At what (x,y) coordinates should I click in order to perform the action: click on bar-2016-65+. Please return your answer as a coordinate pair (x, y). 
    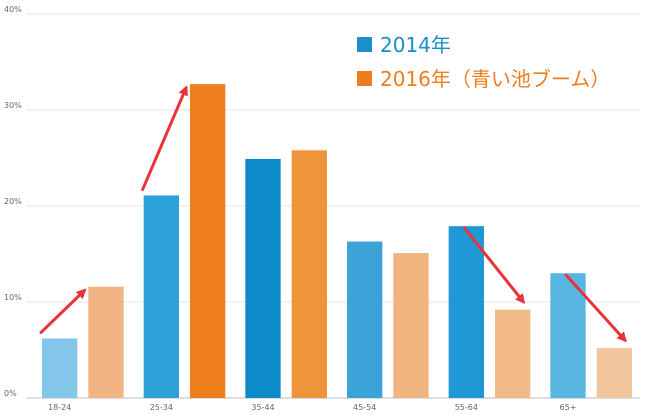
    Looking at the image, I should click on (614, 373).